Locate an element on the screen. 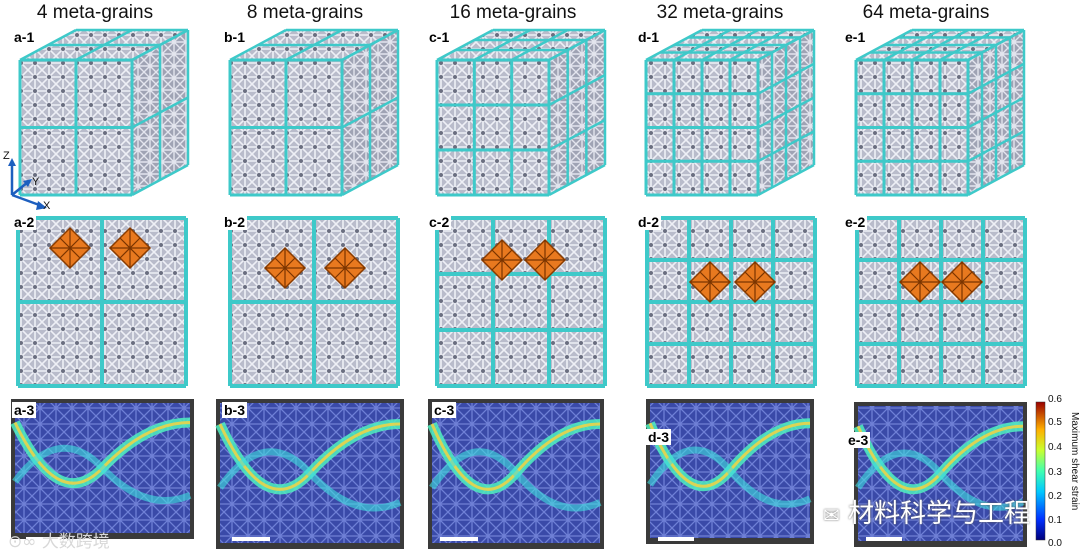 This screenshot has height=555, width=1080. x-axis-arrowhead is located at coordinates (41, 205).